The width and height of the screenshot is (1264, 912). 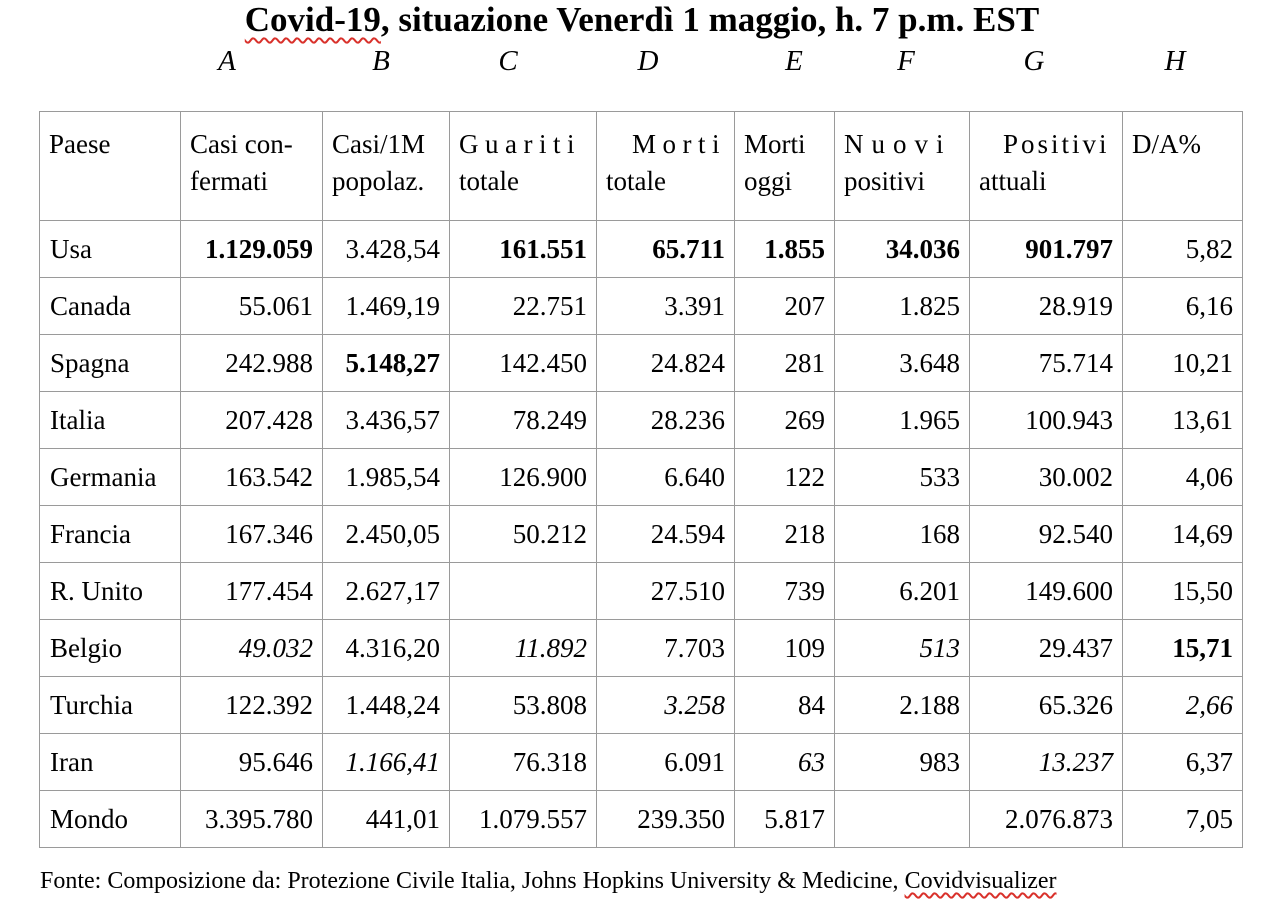 What do you see at coordinates (1182, 819) in the screenshot?
I see `da-cell: 7,05` at bounding box center [1182, 819].